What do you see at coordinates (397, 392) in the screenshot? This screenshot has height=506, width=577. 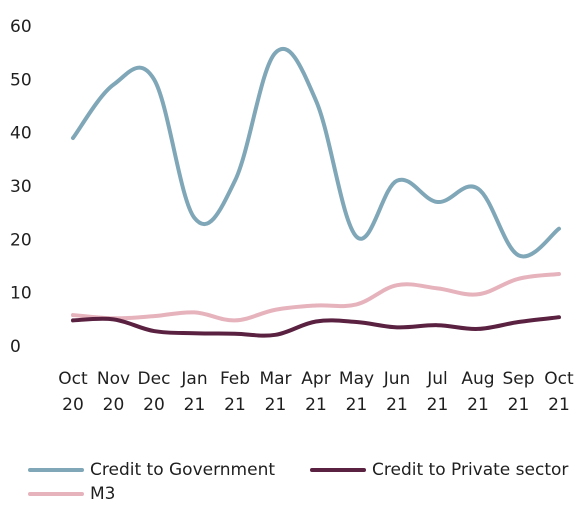 I see `x-tick-label: Jun 21` at bounding box center [397, 392].